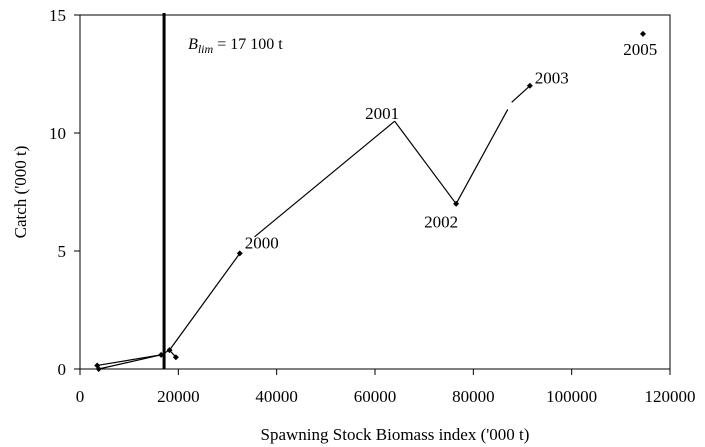 This screenshot has width=705, height=447. What do you see at coordinates (382, 113) in the screenshot?
I see `point-label: 2001` at bounding box center [382, 113].